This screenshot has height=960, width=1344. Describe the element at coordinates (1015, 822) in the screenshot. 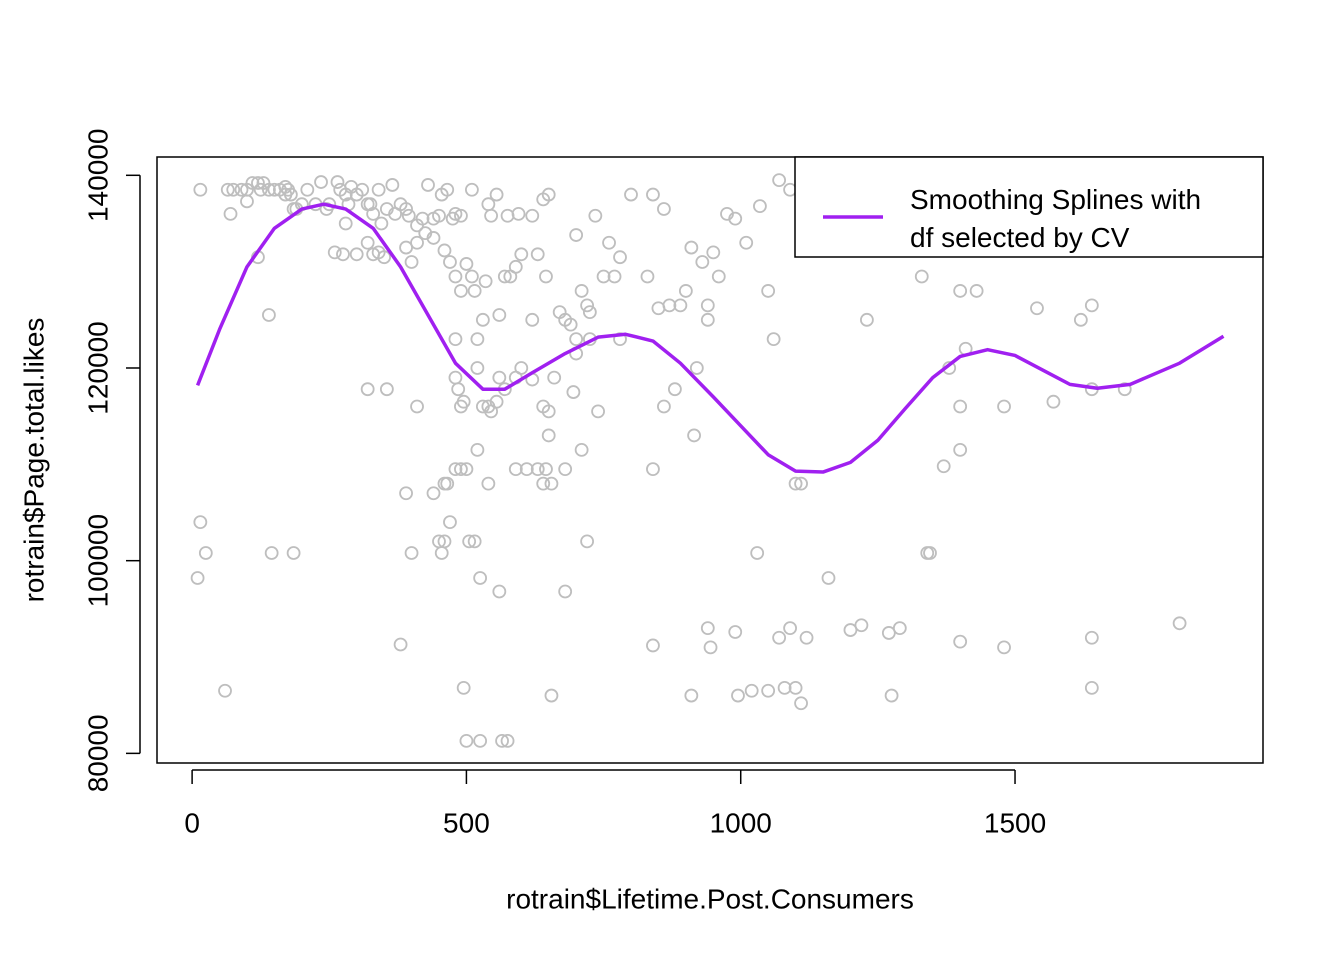

I see `x-tick-label: 1500` at that location.